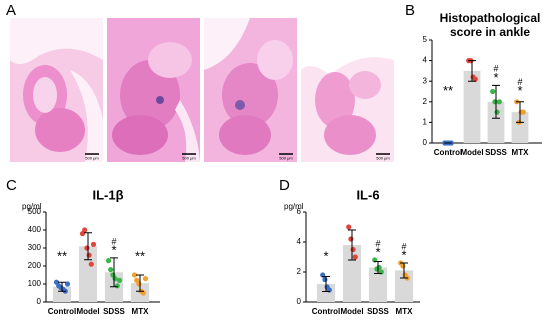 Image resolution: width=550 pixels, height=335 pixels. What do you see at coordinates (284, 185) in the screenshot?
I see `panel-label: D` at bounding box center [284, 185].